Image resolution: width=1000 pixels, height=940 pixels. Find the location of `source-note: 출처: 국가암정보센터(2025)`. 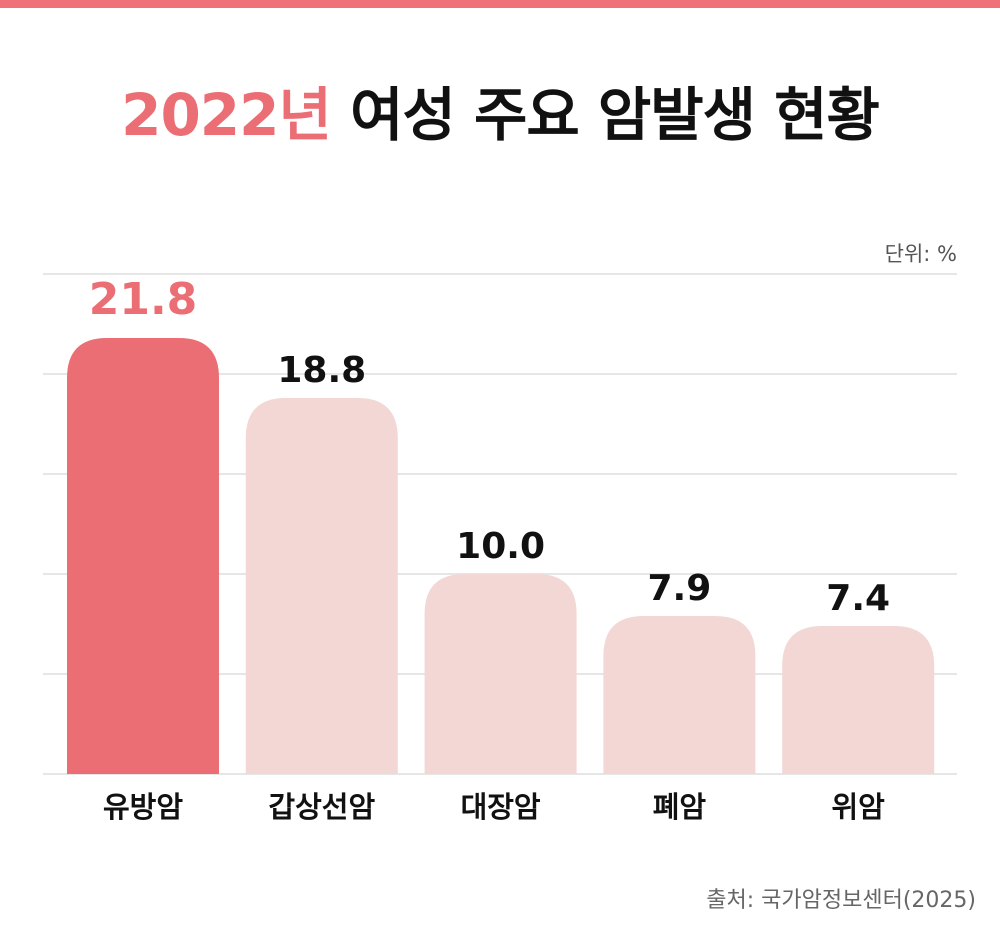

source-note: 출처: 국가암정보센터(2025) is located at coordinates (841, 900).